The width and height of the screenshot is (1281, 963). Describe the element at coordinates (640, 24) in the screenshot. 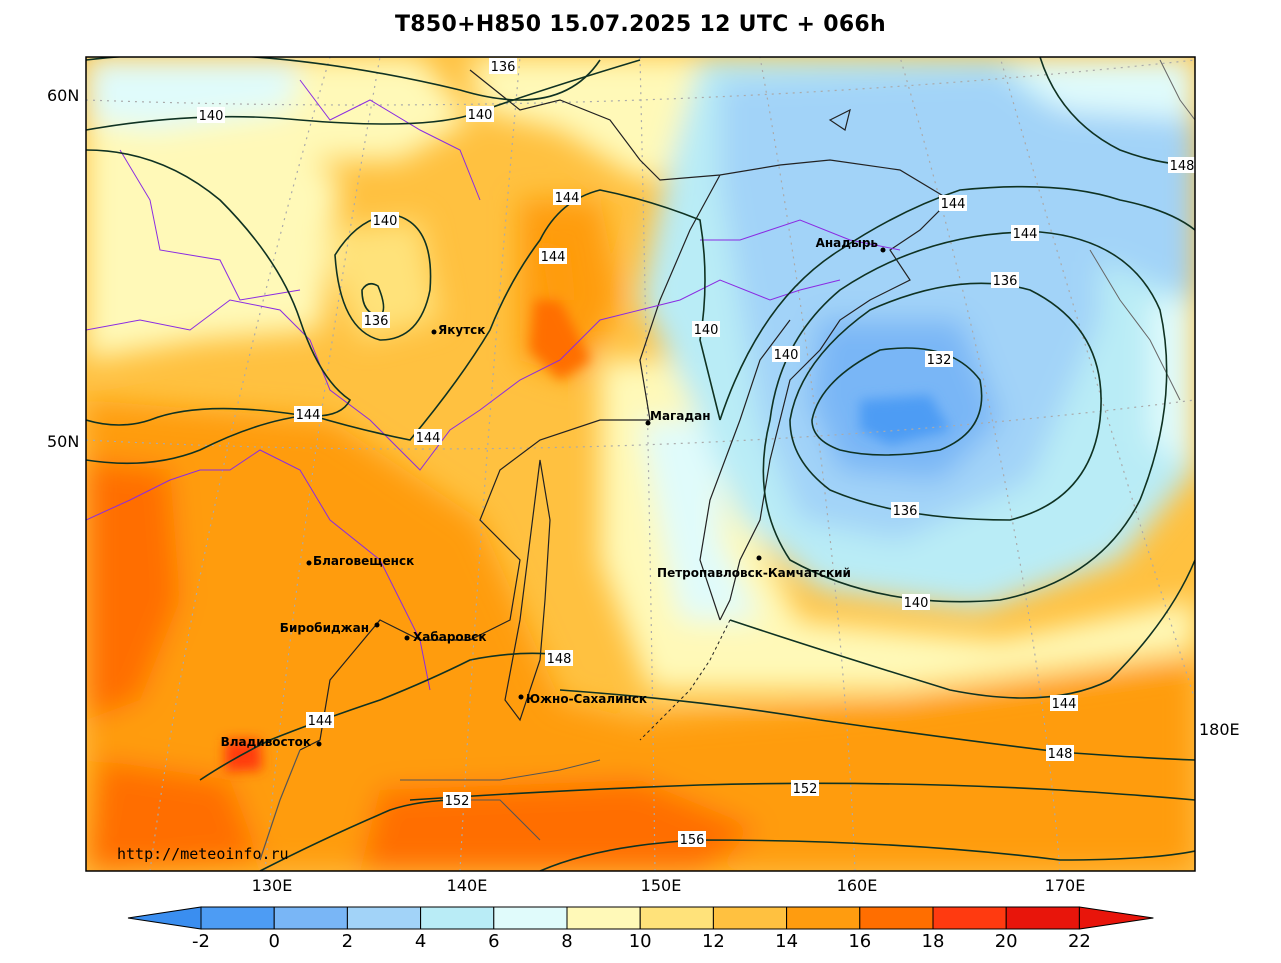

I see `map-title: T850+H850 15.07.2025 12 UTC + 066h` at that location.